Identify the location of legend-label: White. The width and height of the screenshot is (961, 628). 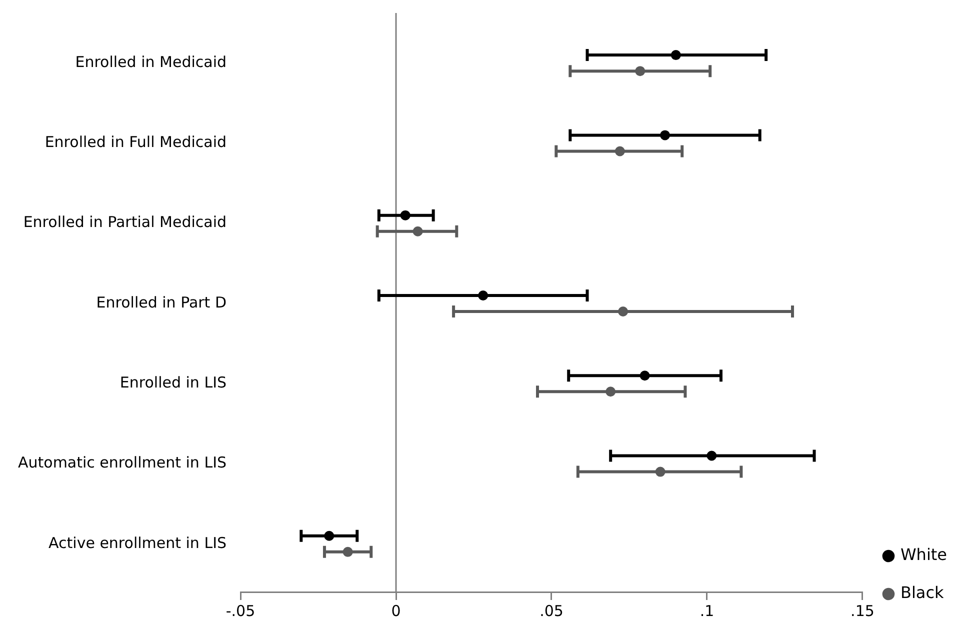
(924, 554).